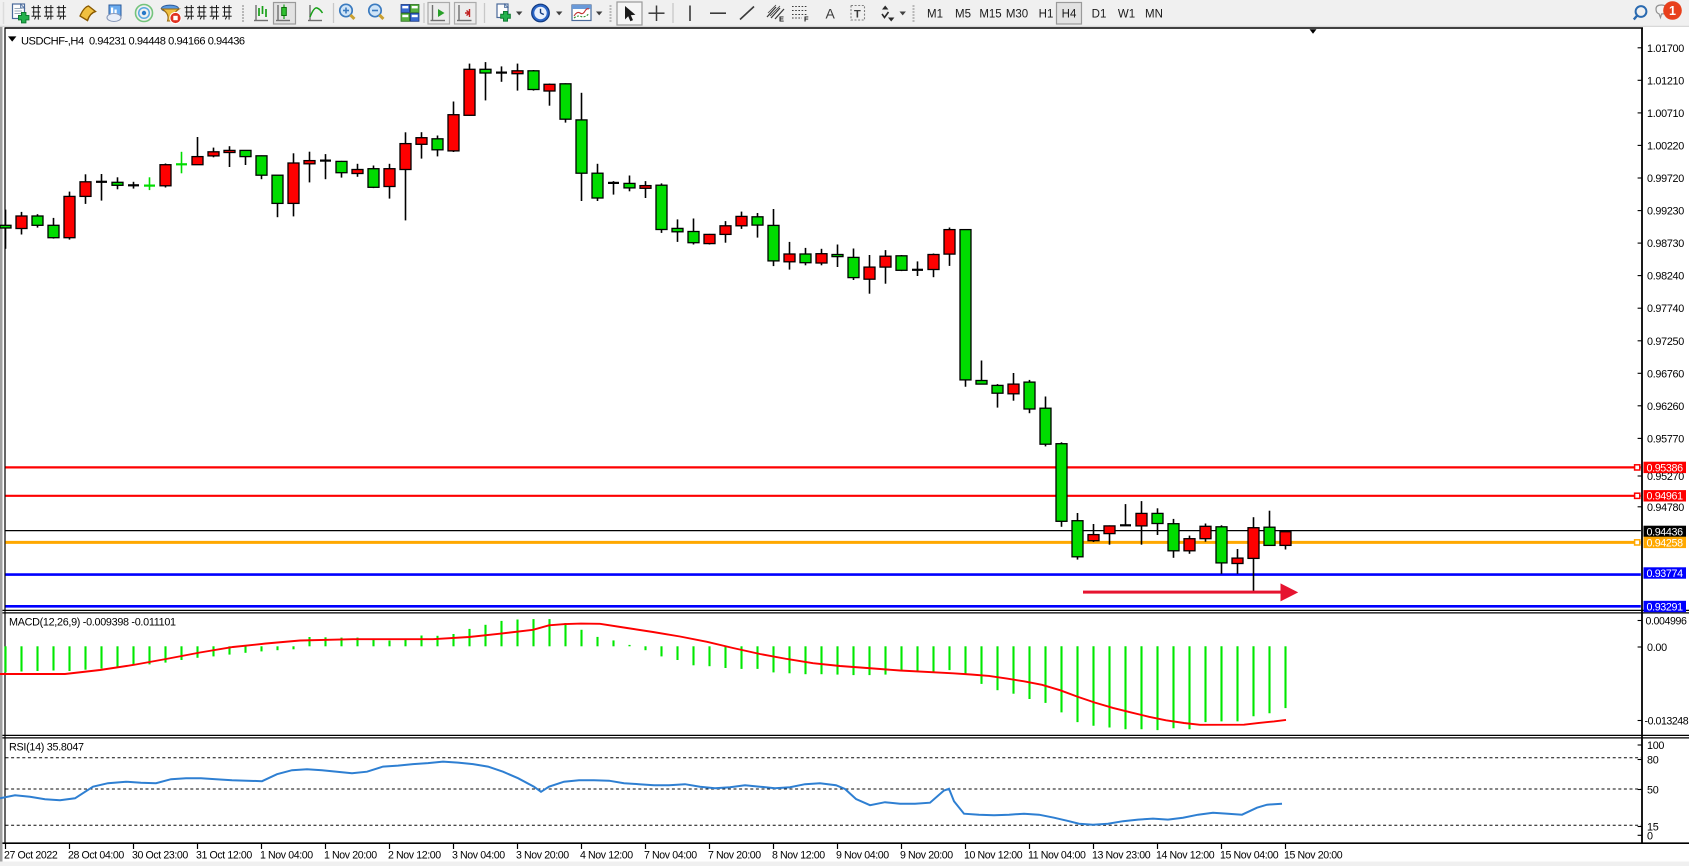  What do you see at coordinates (414, 855) in the screenshot?
I see `svg-text: 2 Nov 12:00` at bounding box center [414, 855].